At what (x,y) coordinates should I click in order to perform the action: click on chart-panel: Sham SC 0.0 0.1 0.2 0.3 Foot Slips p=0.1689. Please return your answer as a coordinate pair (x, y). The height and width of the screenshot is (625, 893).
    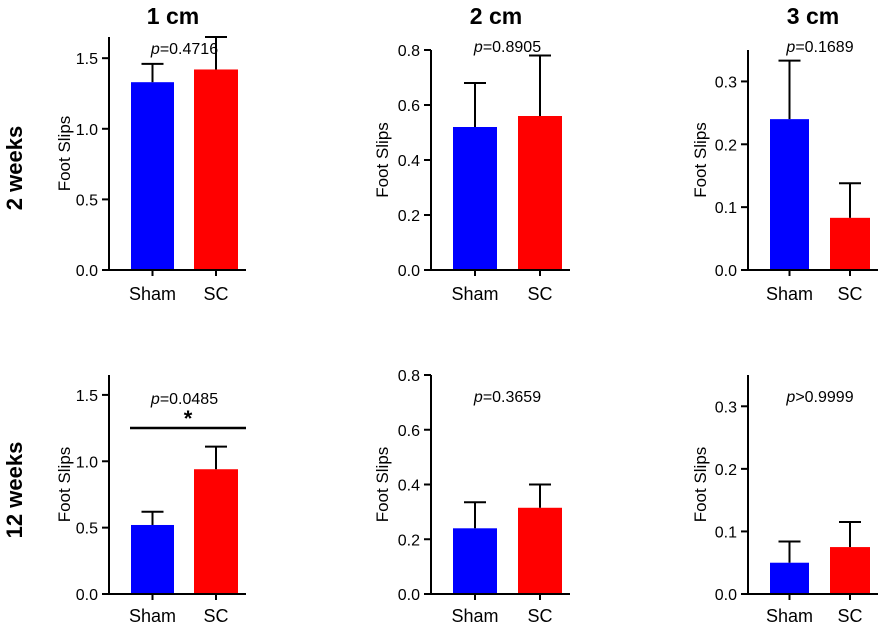
    Looking at the image, I should click on (784, 171).